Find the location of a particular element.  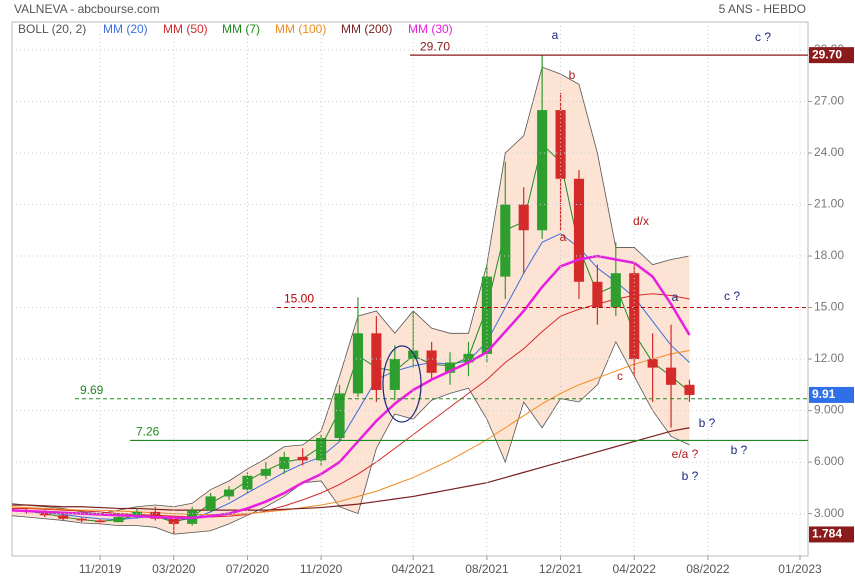

reference-label: 7.26 is located at coordinates (148, 432).